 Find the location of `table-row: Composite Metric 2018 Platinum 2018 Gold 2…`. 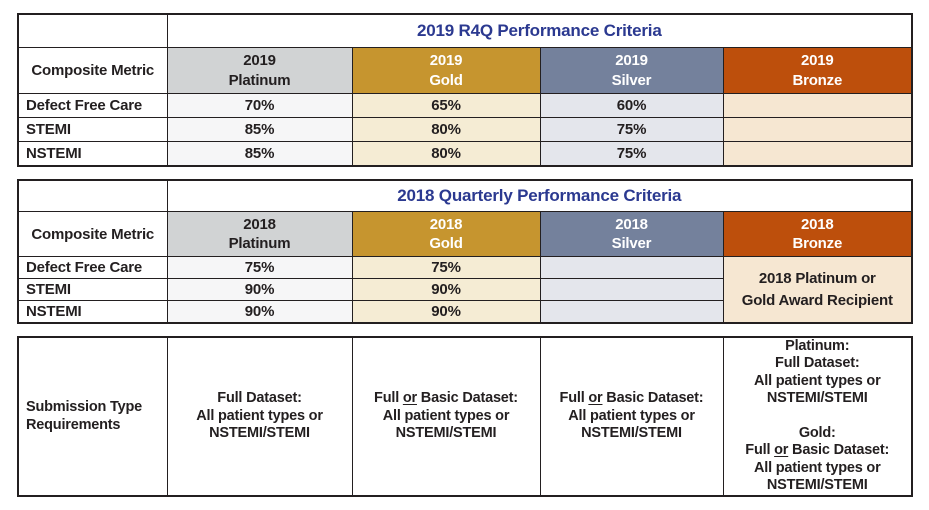

table-row: Composite Metric 2018 Platinum 2018 Gold 2… is located at coordinates (465, 234).